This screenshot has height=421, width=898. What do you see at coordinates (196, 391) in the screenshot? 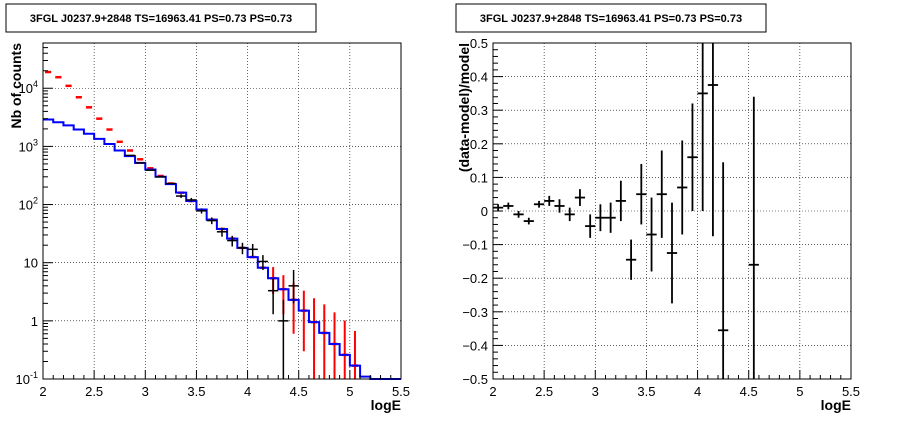
I see `left-x-tick-label: 3.5` at bounding box center [196, 391].